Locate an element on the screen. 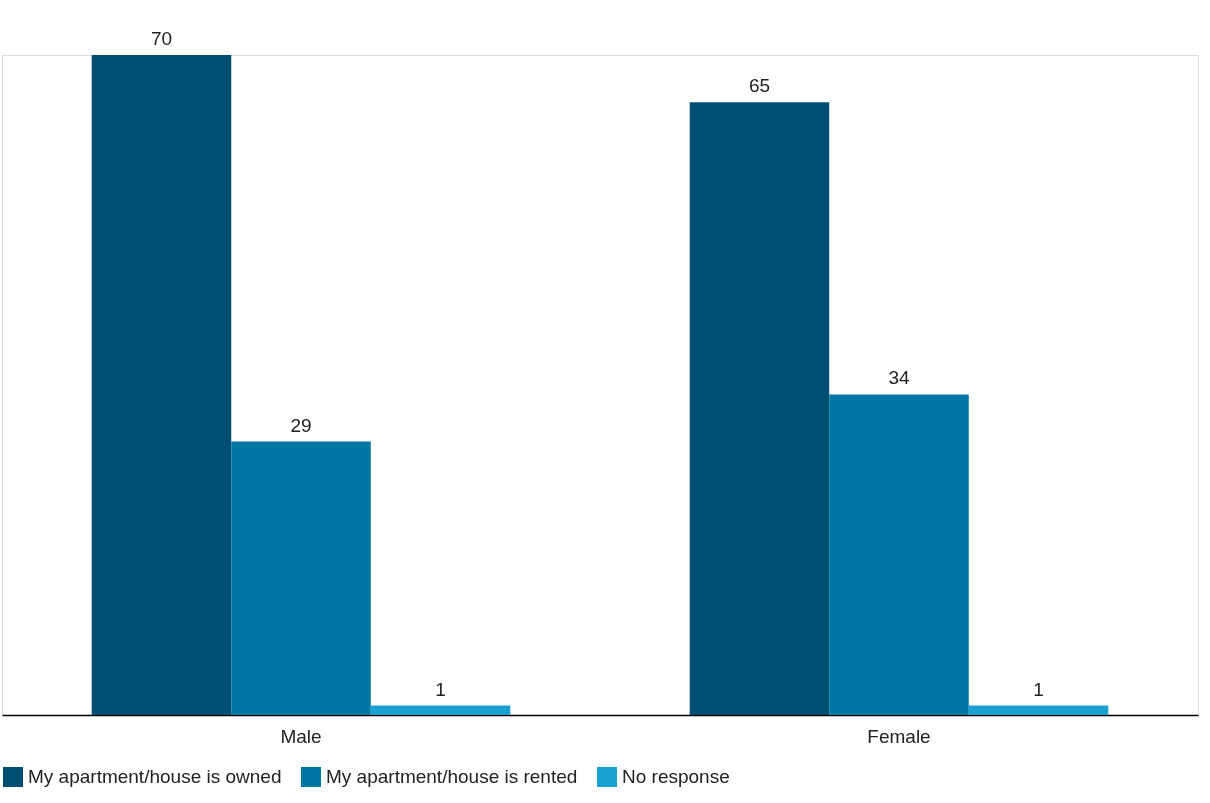 This screenshot has height=803, width=1210. legend-label: My apartment/house is rented is located at coordinates (452, 776).